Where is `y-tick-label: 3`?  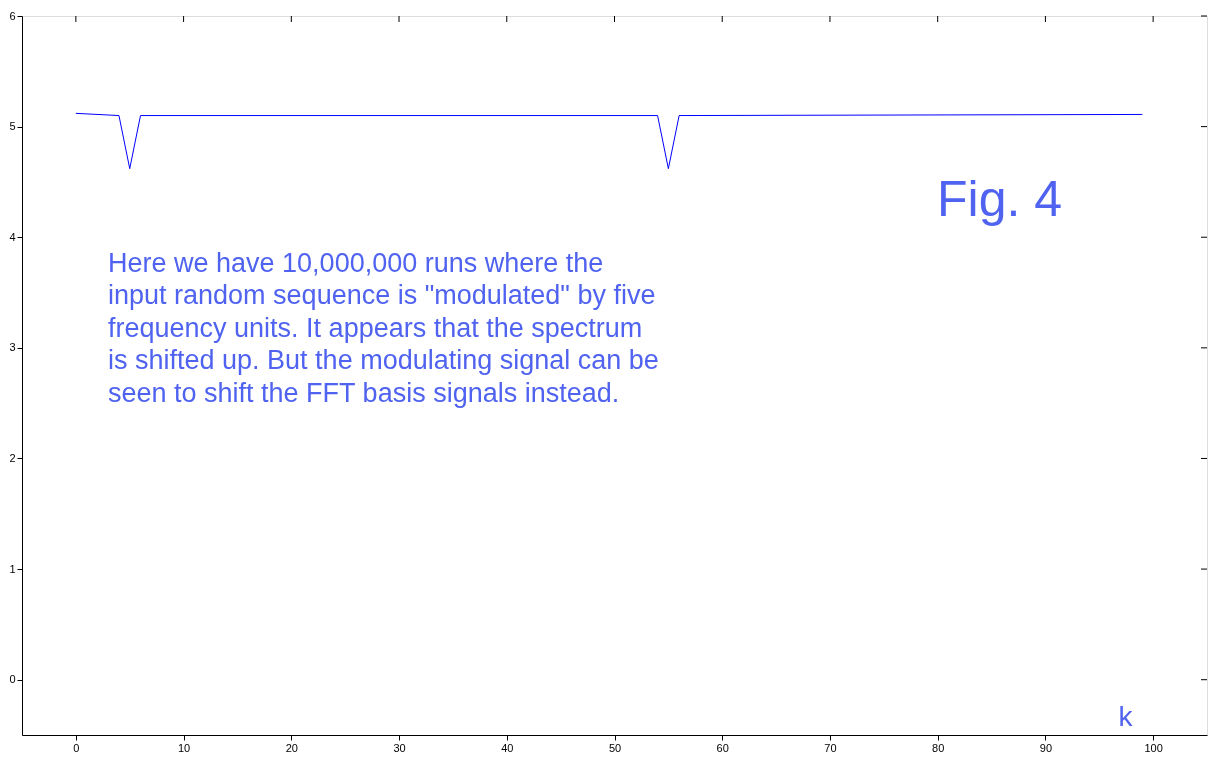 y-tick-label: 3 is located at coordinates (12, 347).